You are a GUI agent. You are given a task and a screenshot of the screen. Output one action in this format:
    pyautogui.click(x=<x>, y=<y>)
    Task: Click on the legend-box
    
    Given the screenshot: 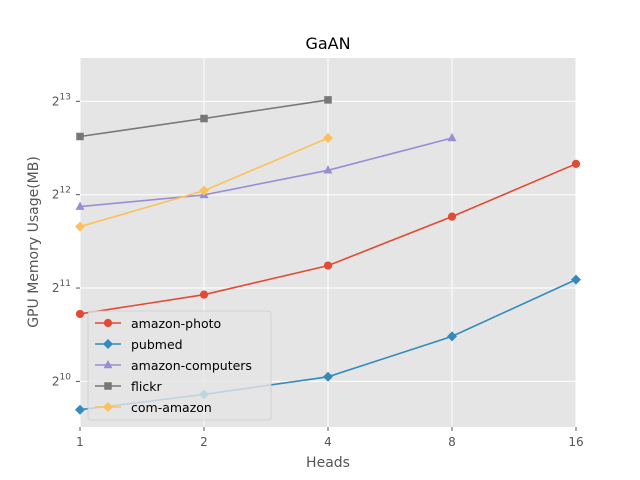 What is the action you would take?
    pyautogui.click(x=179, y=365)
    